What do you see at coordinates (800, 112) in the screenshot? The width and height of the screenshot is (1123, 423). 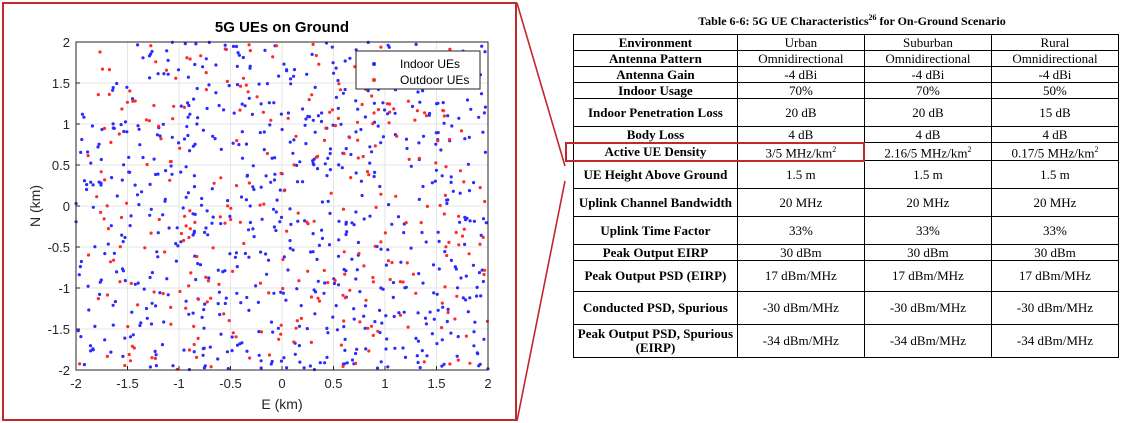 I see `cell-value: 20 dB` at bounding box center [800, 112].